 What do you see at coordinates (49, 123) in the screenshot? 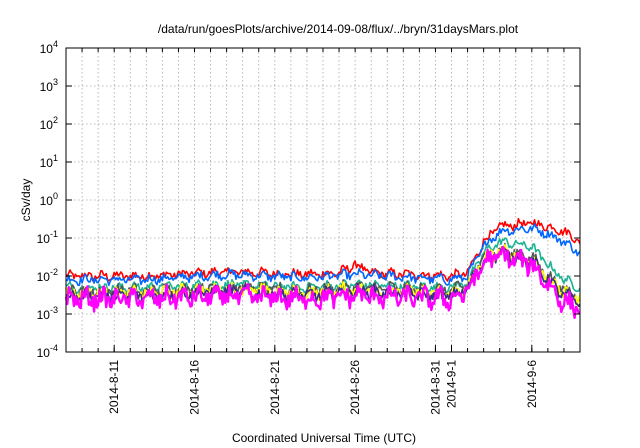
I see `y-tick-label: 10²` at bounding box center [49, 123].